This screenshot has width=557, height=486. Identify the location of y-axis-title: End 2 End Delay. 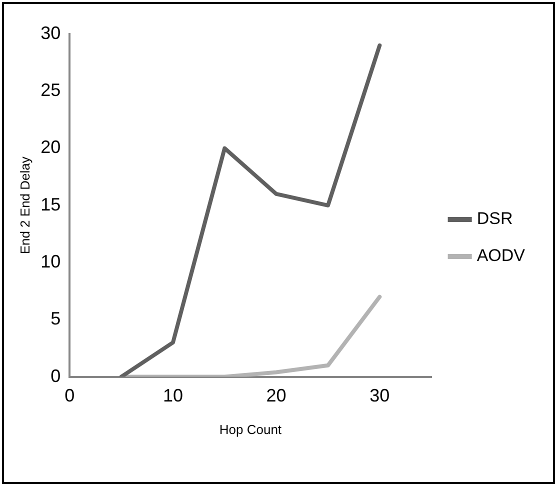
(24, 205).